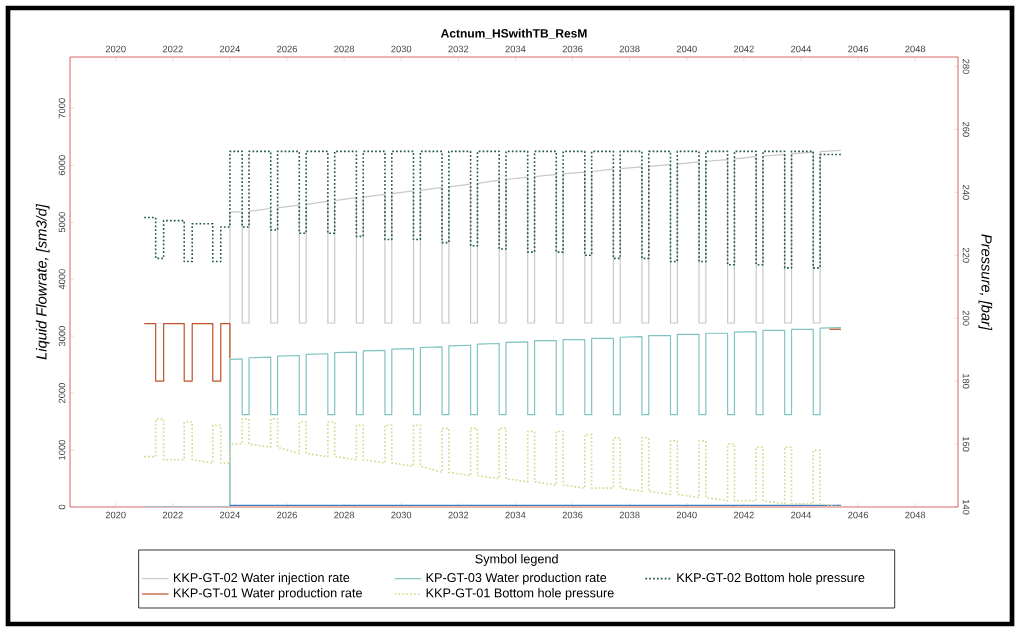 The width and height of the screenshot is (1020, 632). I want to click on x2-tick-label: 2044, so click(801, 49).